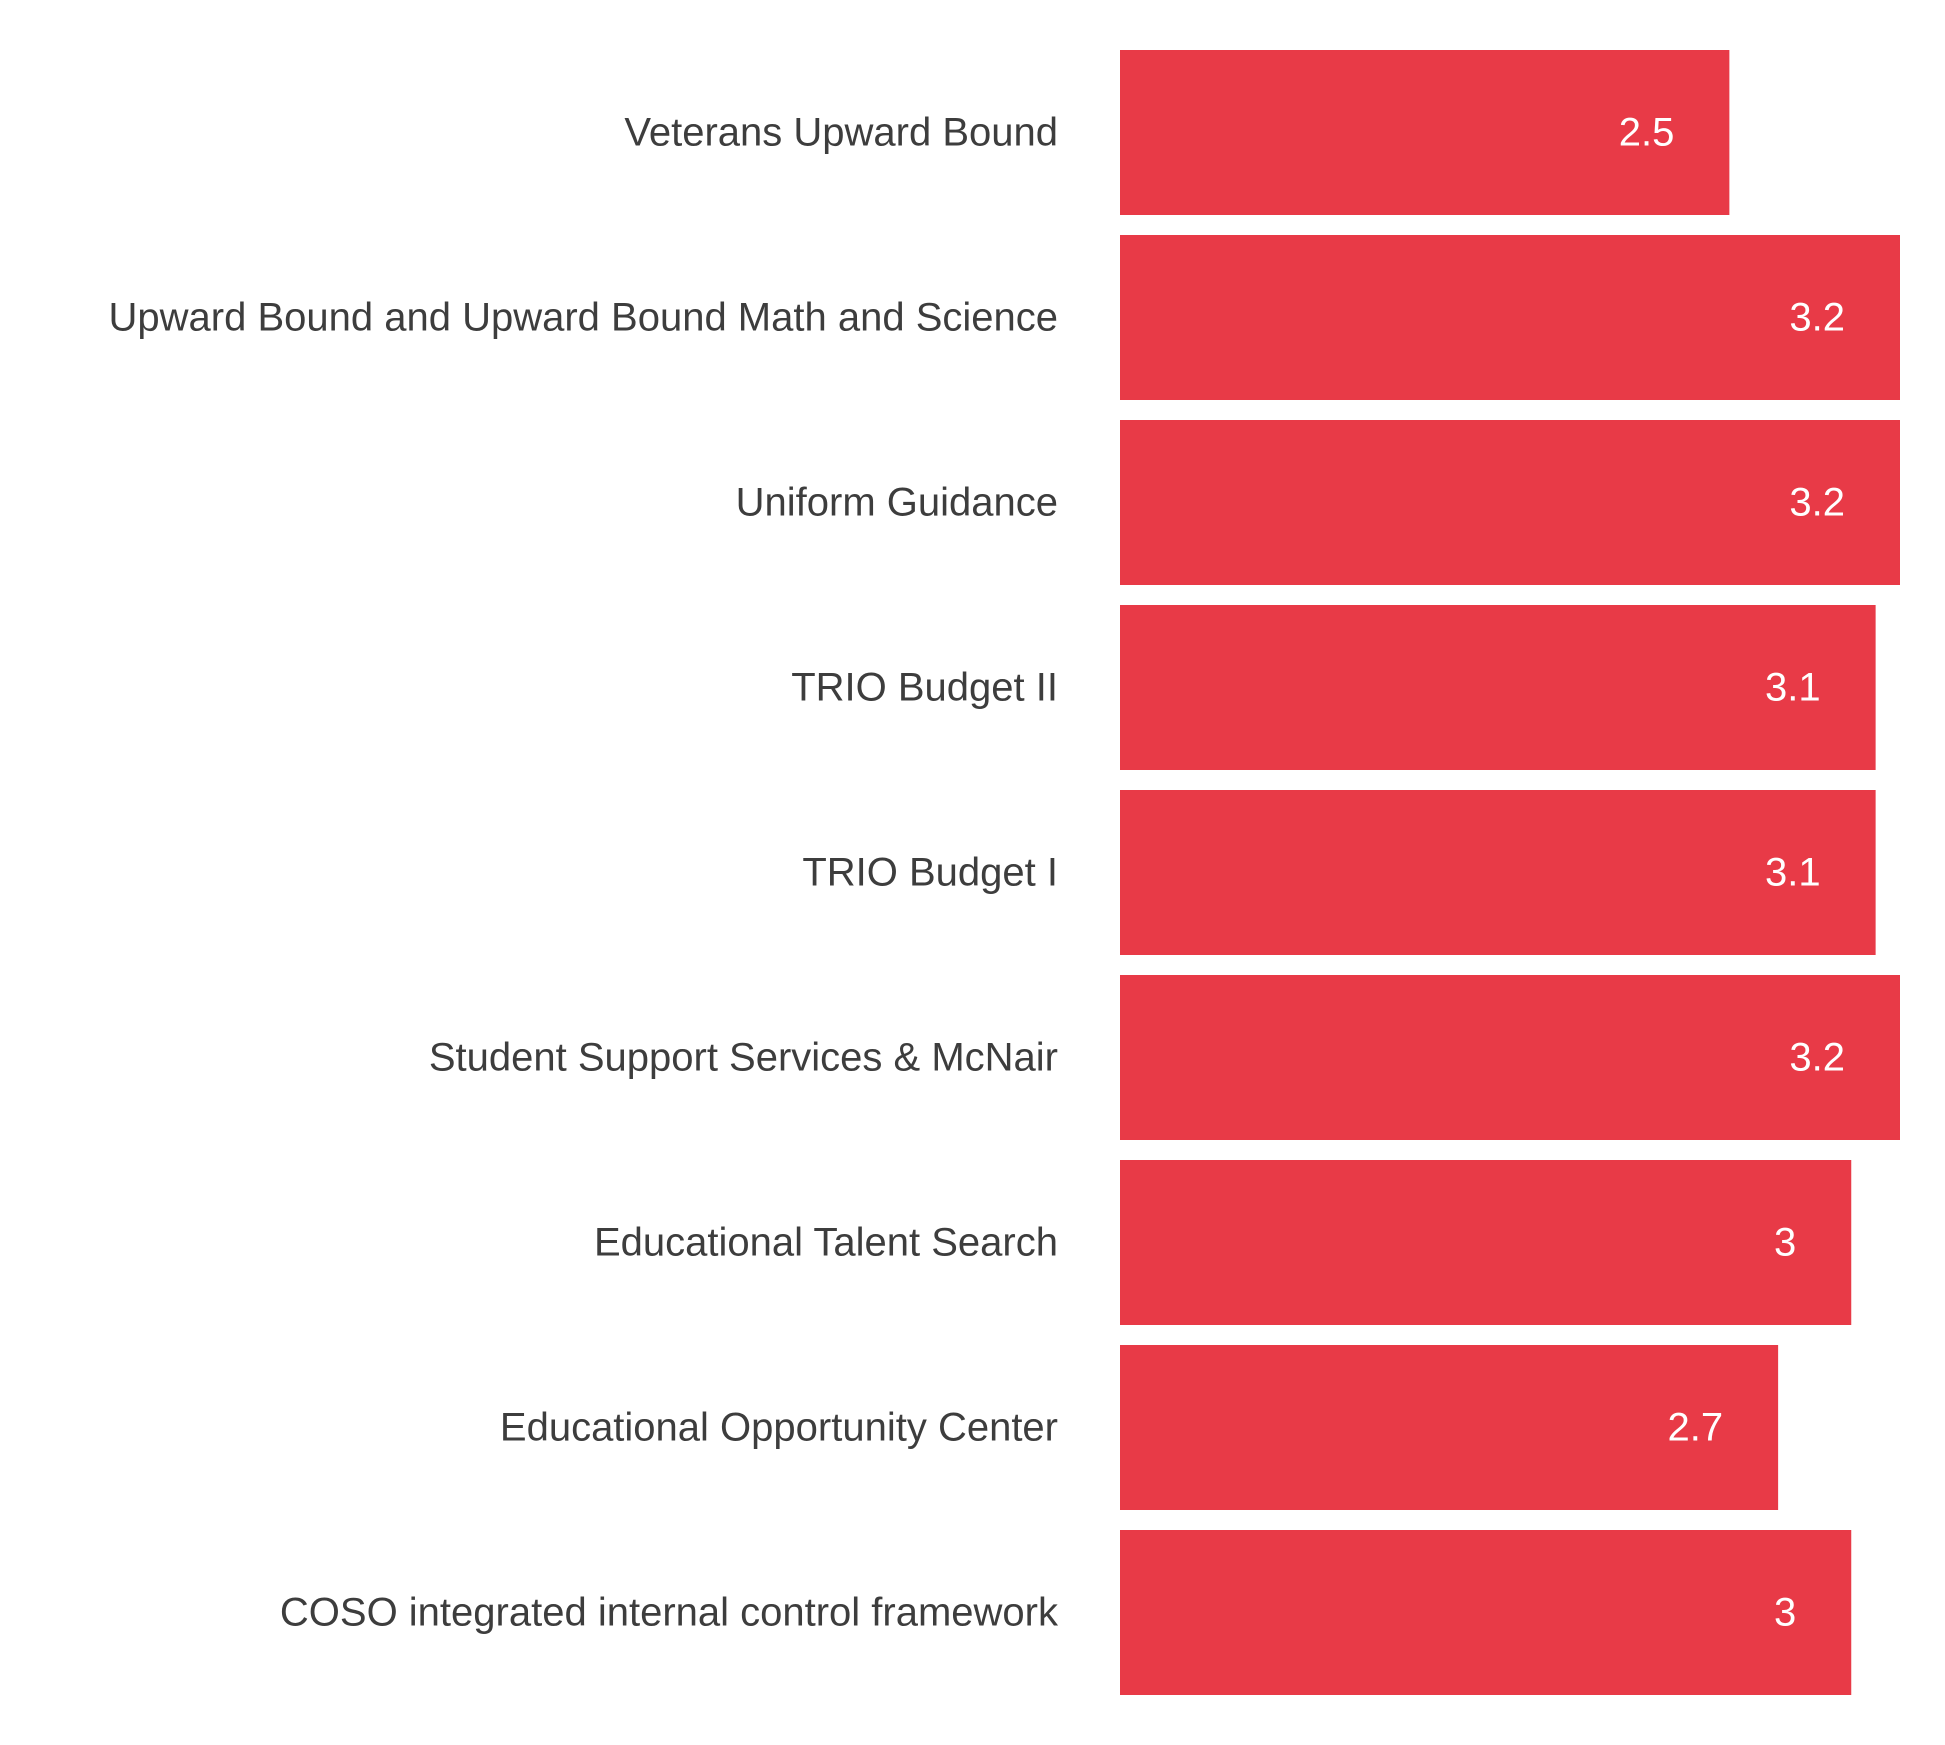  What do you see at coordinates (1817, 503) in the screenshot?
I see `value-label-2: 3.2` at bounding box center [1817, 503].